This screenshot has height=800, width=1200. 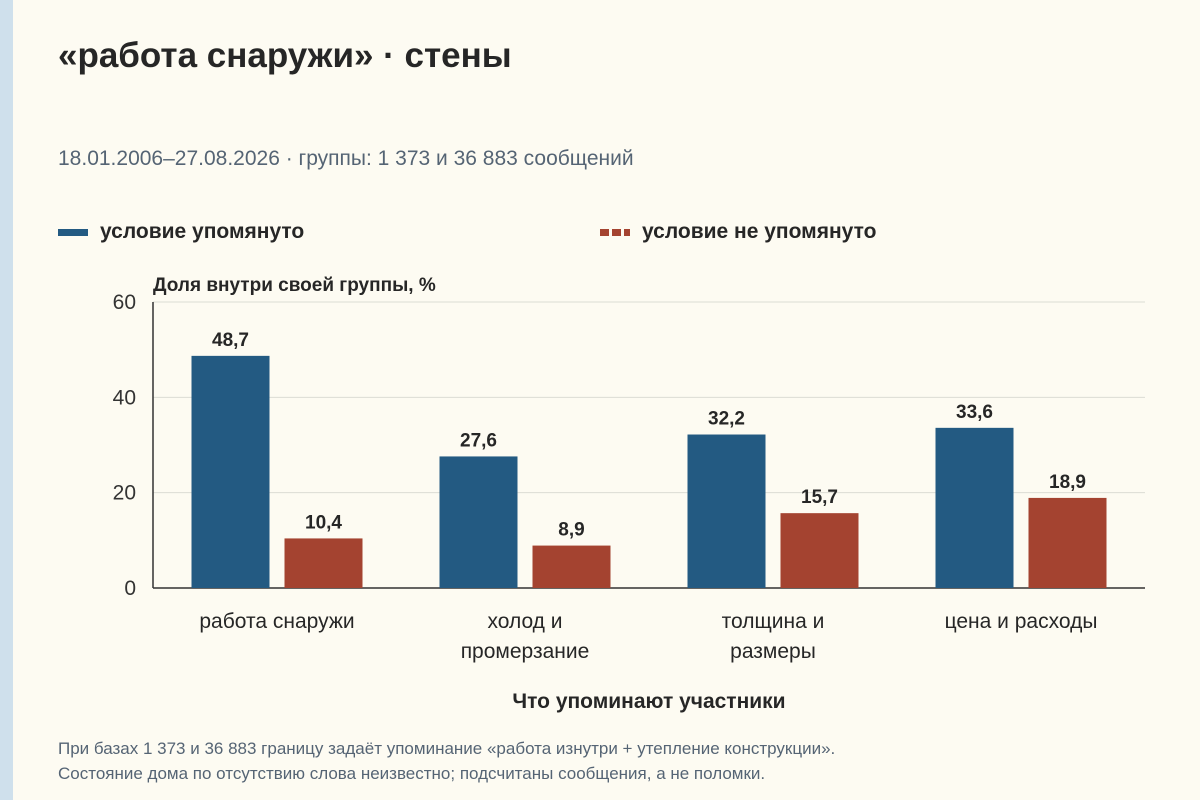 What do you see at coordinates (202, 231) in the screenshot?
I see `legend-label-mentioned: условие упомянуто` at bounding box center [202, 231].